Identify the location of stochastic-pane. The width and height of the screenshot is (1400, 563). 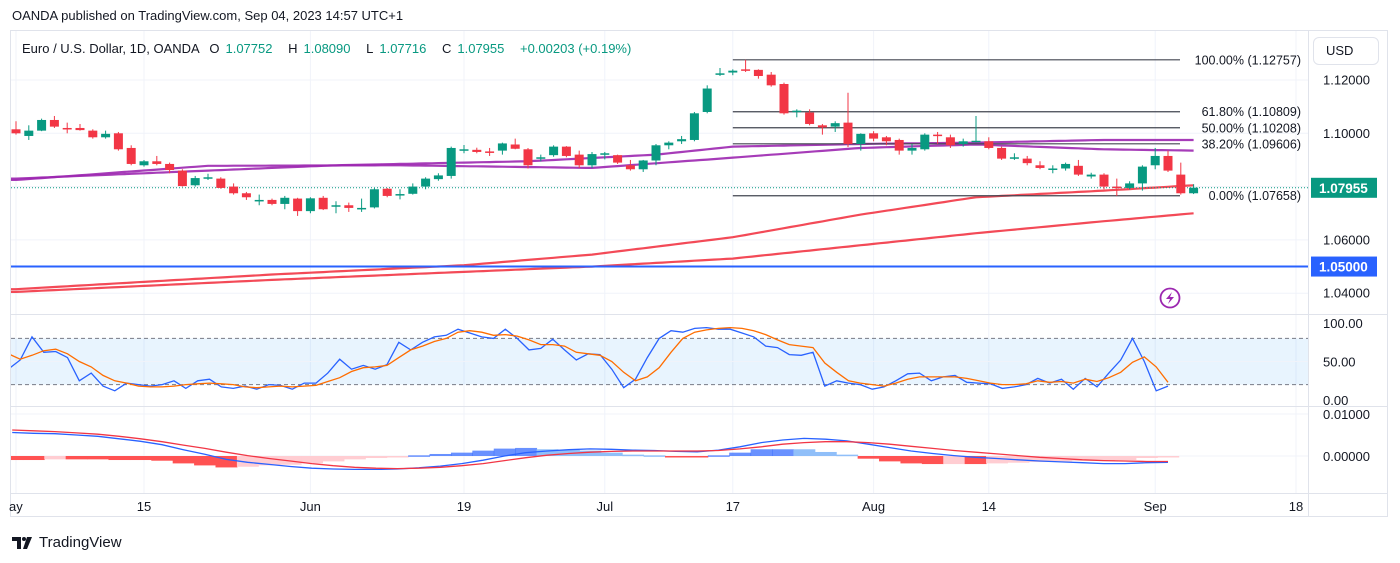
(659, 359).